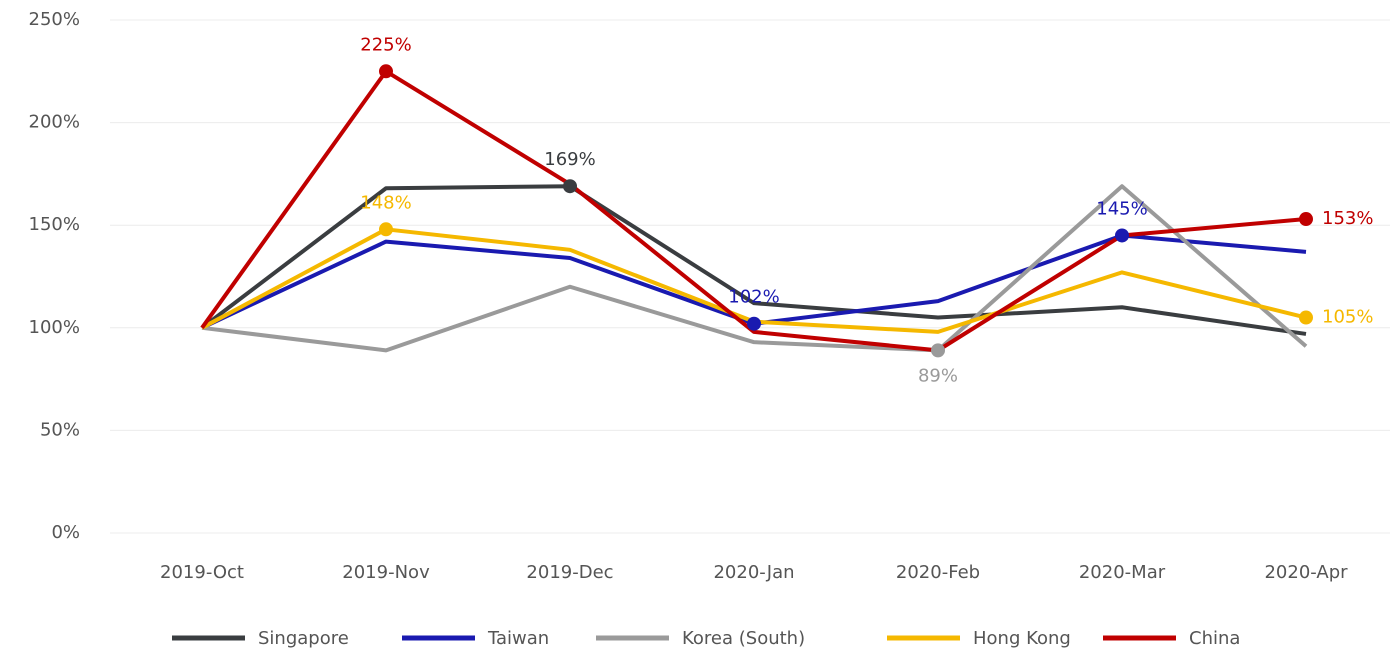  Describe the element at coordinates (1122, 572) in the screenshot. I see `x-tick-label: 2020-Mar` at that location.